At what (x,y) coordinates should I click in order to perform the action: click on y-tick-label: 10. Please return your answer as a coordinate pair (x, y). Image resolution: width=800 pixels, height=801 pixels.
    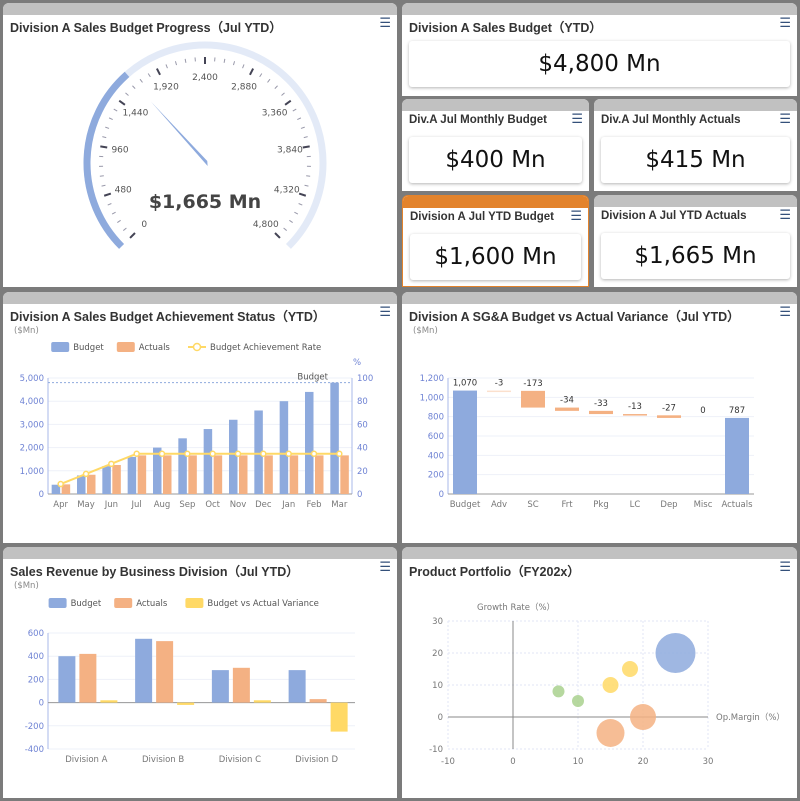
    Looking at the image, I should click on (437, 686).